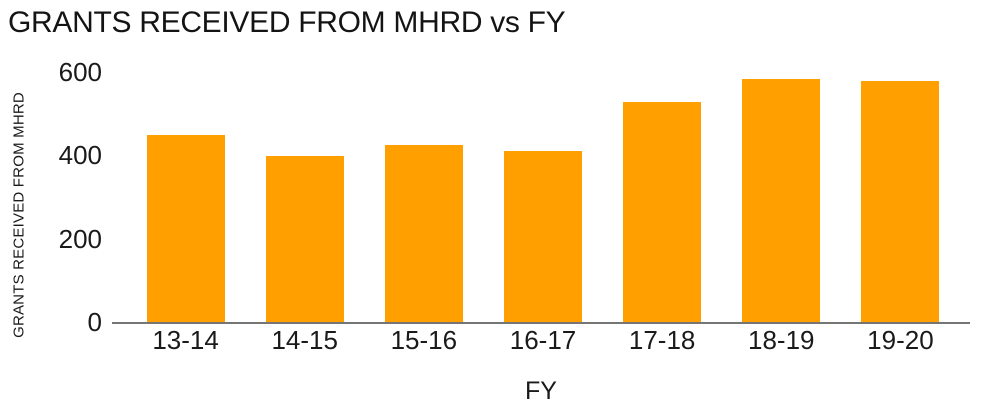 This screenshot has width=983, height=412. What do you see at coordinates (51, 206) in the screenshot?
I see `y-axis-tick-labels: 0 200 400 600` at bounding box center [51, 206].